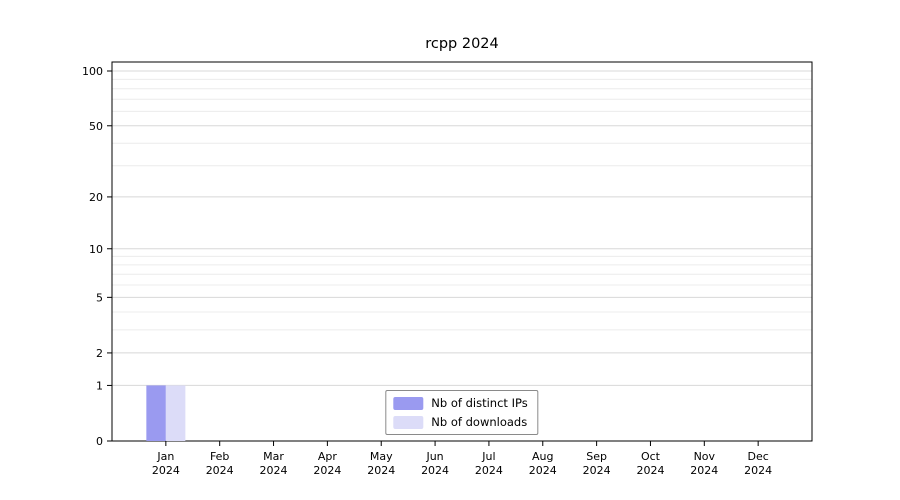 The height and width of the screenshot is (500, 900). Describe the element at coordinates (273, 456) in the screenshot. I see `x-tick-label-month: Mar` at that location.